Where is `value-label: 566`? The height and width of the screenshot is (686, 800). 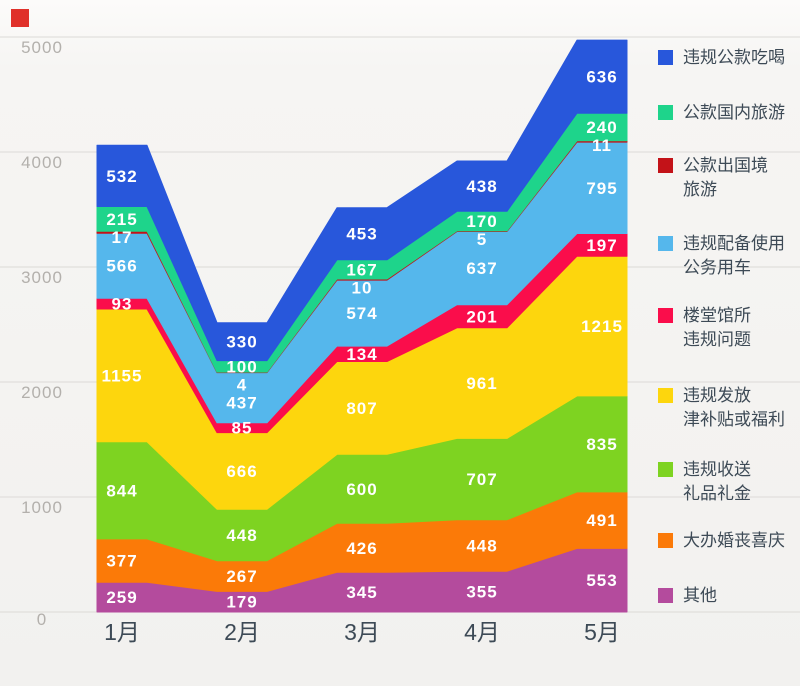
value-label: 566 is located at coordinates (121, 266).